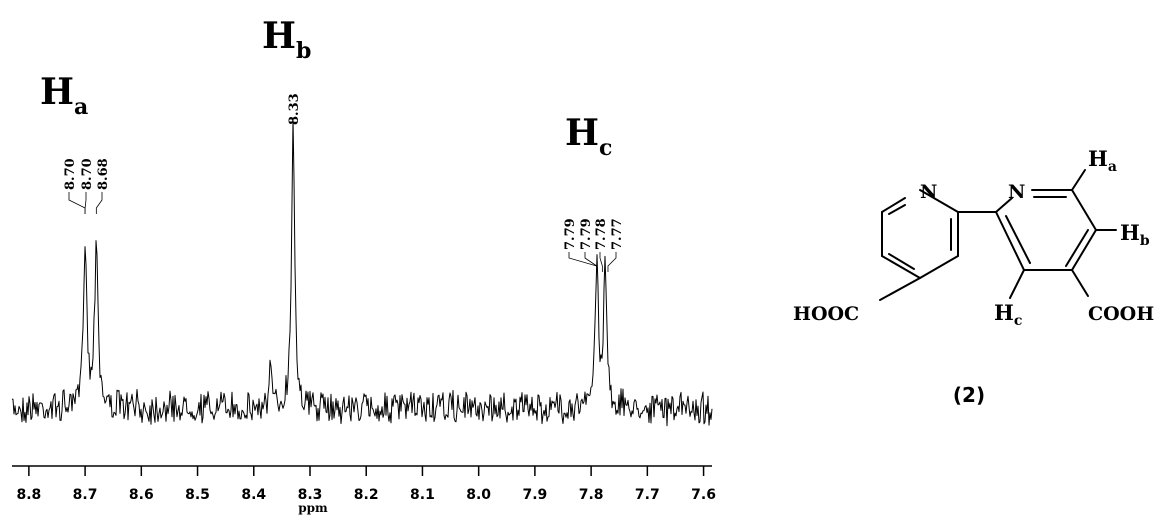 The height and width of the screenshot is (519, 1172). Describe the element at coordinates (582, 133) in the screenshot. I see `peak-group-label-hc-main: H` at that location.